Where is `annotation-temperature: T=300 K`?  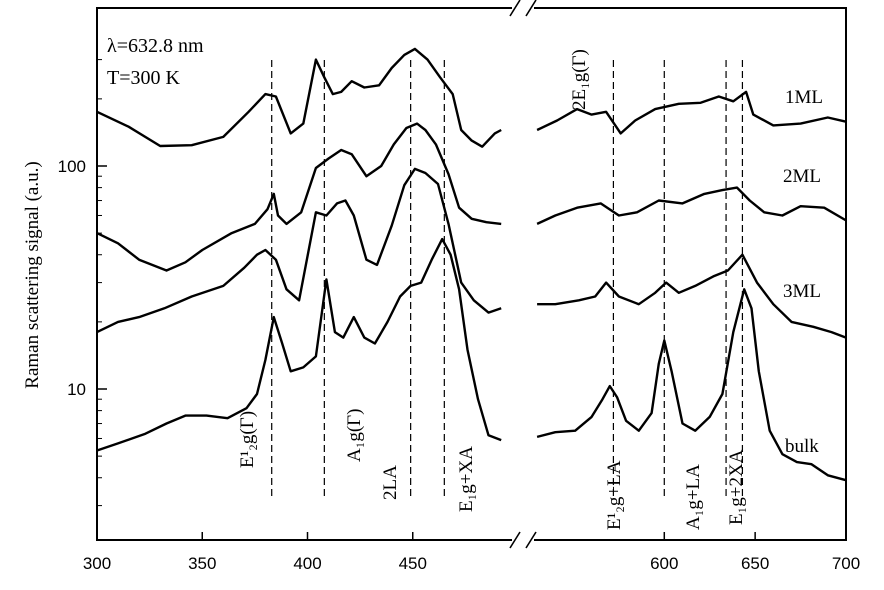 annotation-temperature: T=300 K is located at coordinates (143, 78).